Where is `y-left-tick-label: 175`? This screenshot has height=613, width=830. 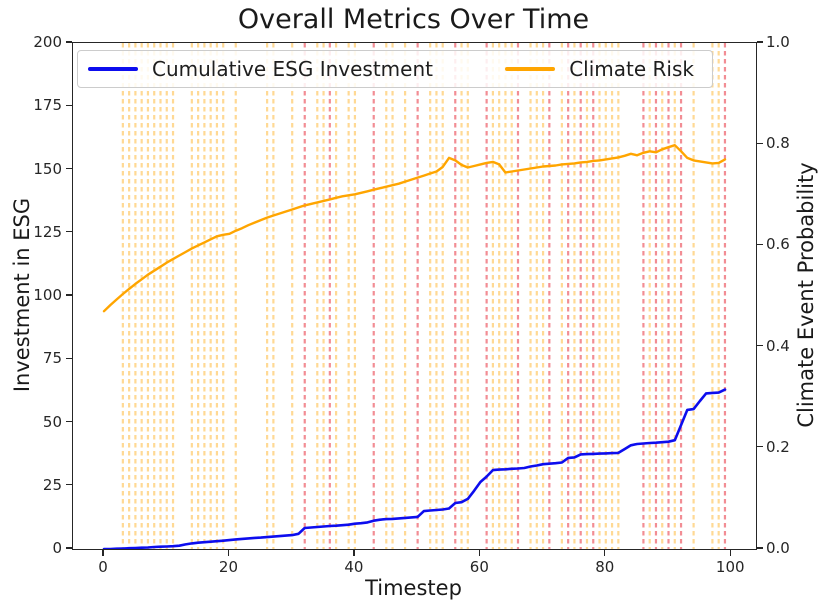
y-left-tick-label: 175 is located at coordinates (47, 105).